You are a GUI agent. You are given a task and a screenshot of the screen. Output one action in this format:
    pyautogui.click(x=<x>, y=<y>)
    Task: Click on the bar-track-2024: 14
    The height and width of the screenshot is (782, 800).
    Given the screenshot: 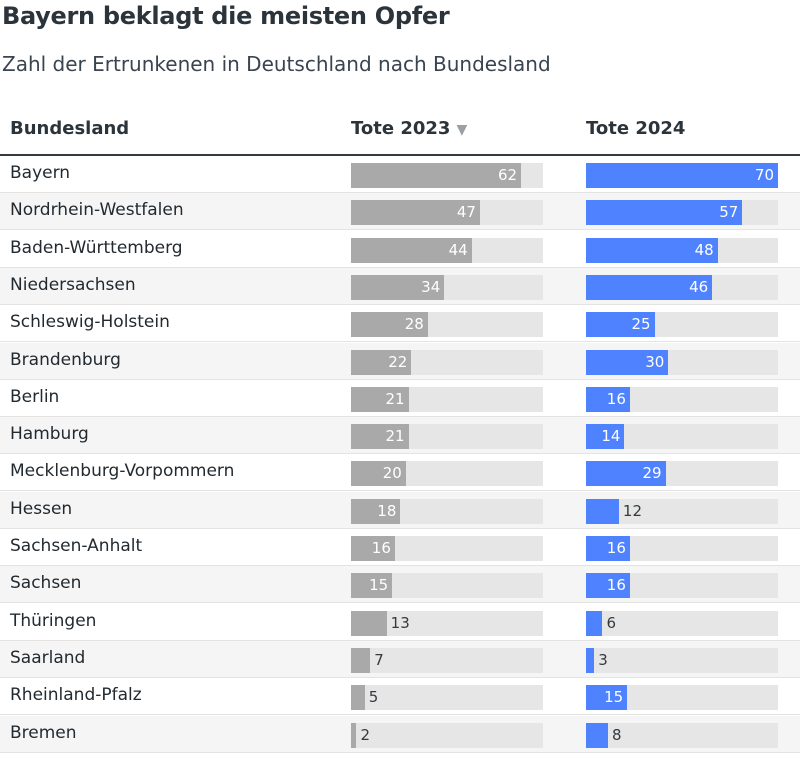 What is the action you would take?
    pyautogui.click(x=682, y=437)
    